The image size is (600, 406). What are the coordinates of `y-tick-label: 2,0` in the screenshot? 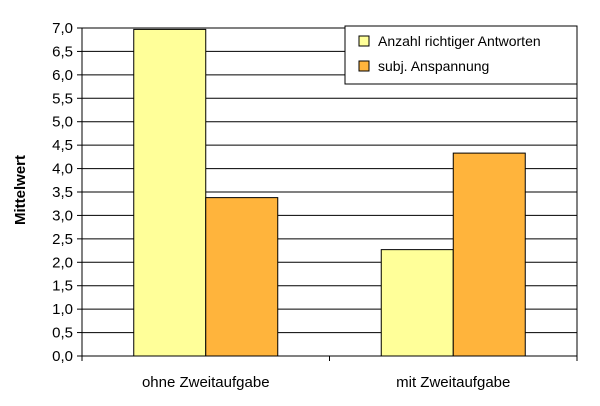 It's located at (62, 262).